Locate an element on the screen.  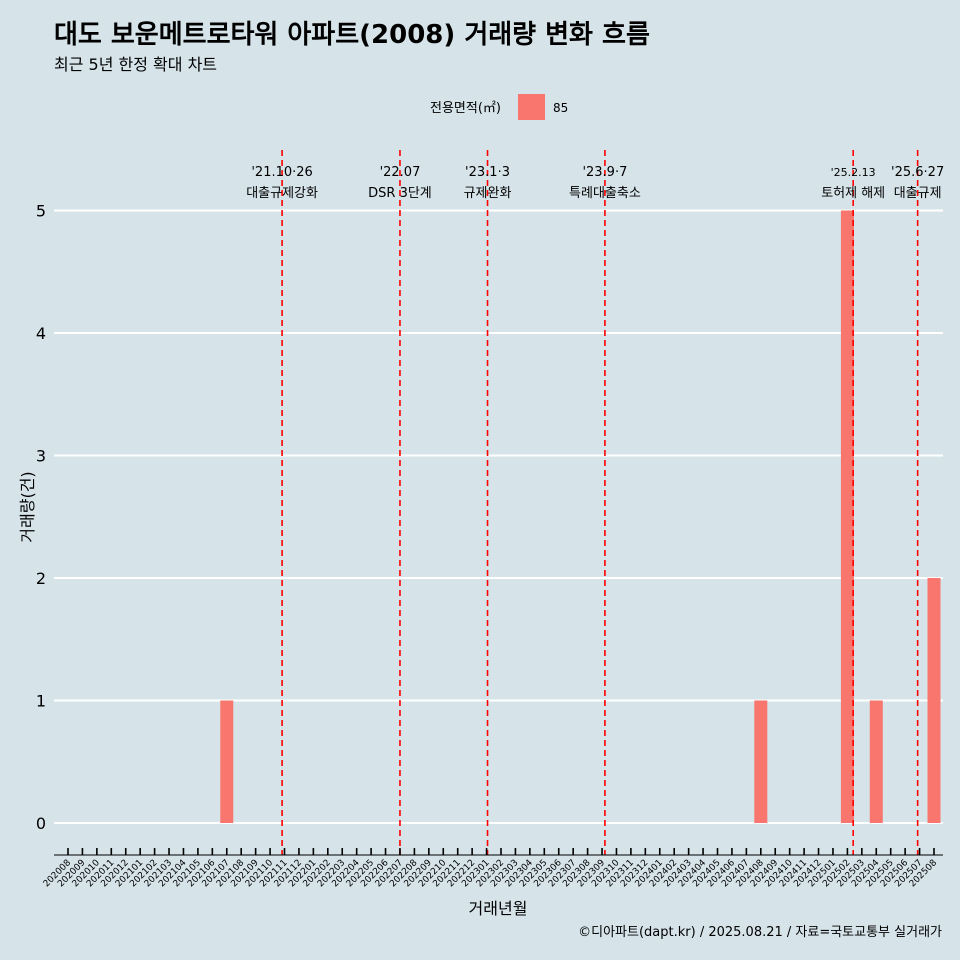
event-name-label: 대출규제강화 is located at coordinates (282, 193).